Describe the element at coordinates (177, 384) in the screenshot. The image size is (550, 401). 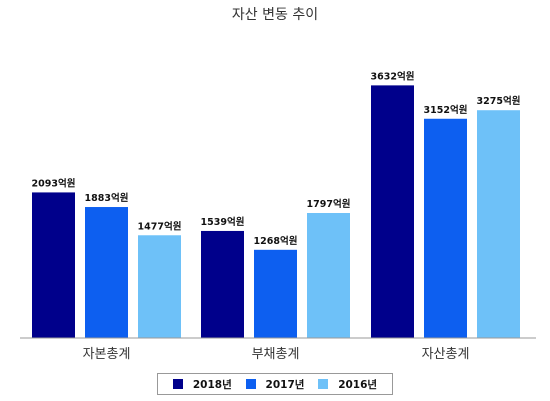
I see `legend-swatch-2018` at that location.